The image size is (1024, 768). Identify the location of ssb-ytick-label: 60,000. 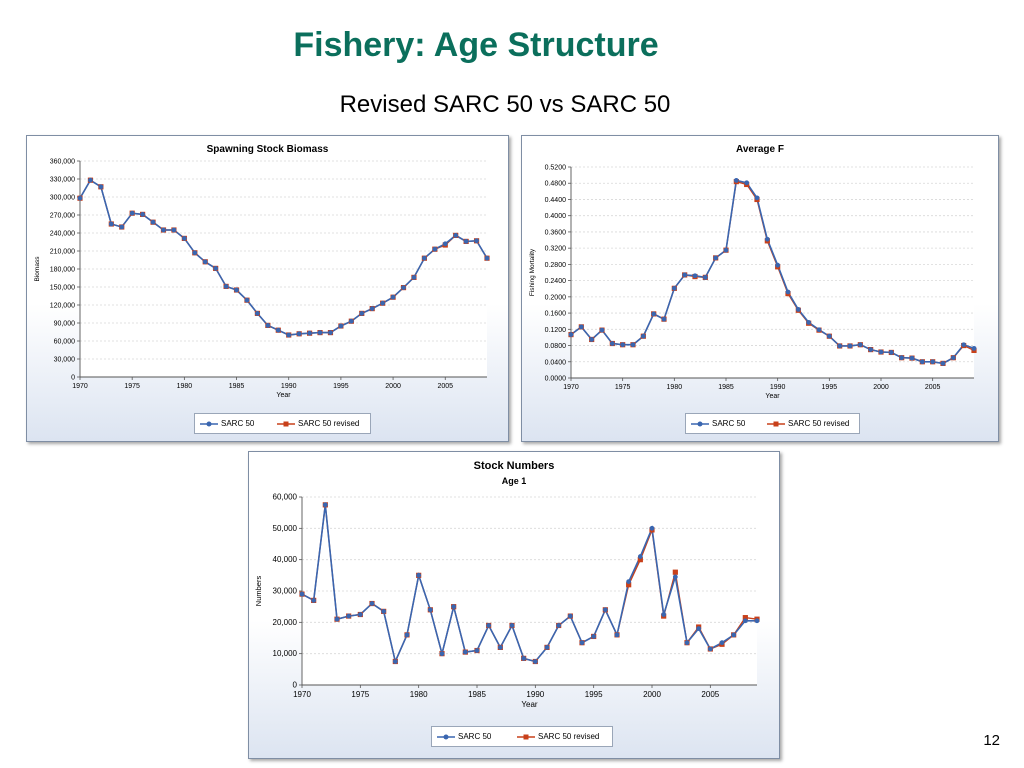
(65, 342).